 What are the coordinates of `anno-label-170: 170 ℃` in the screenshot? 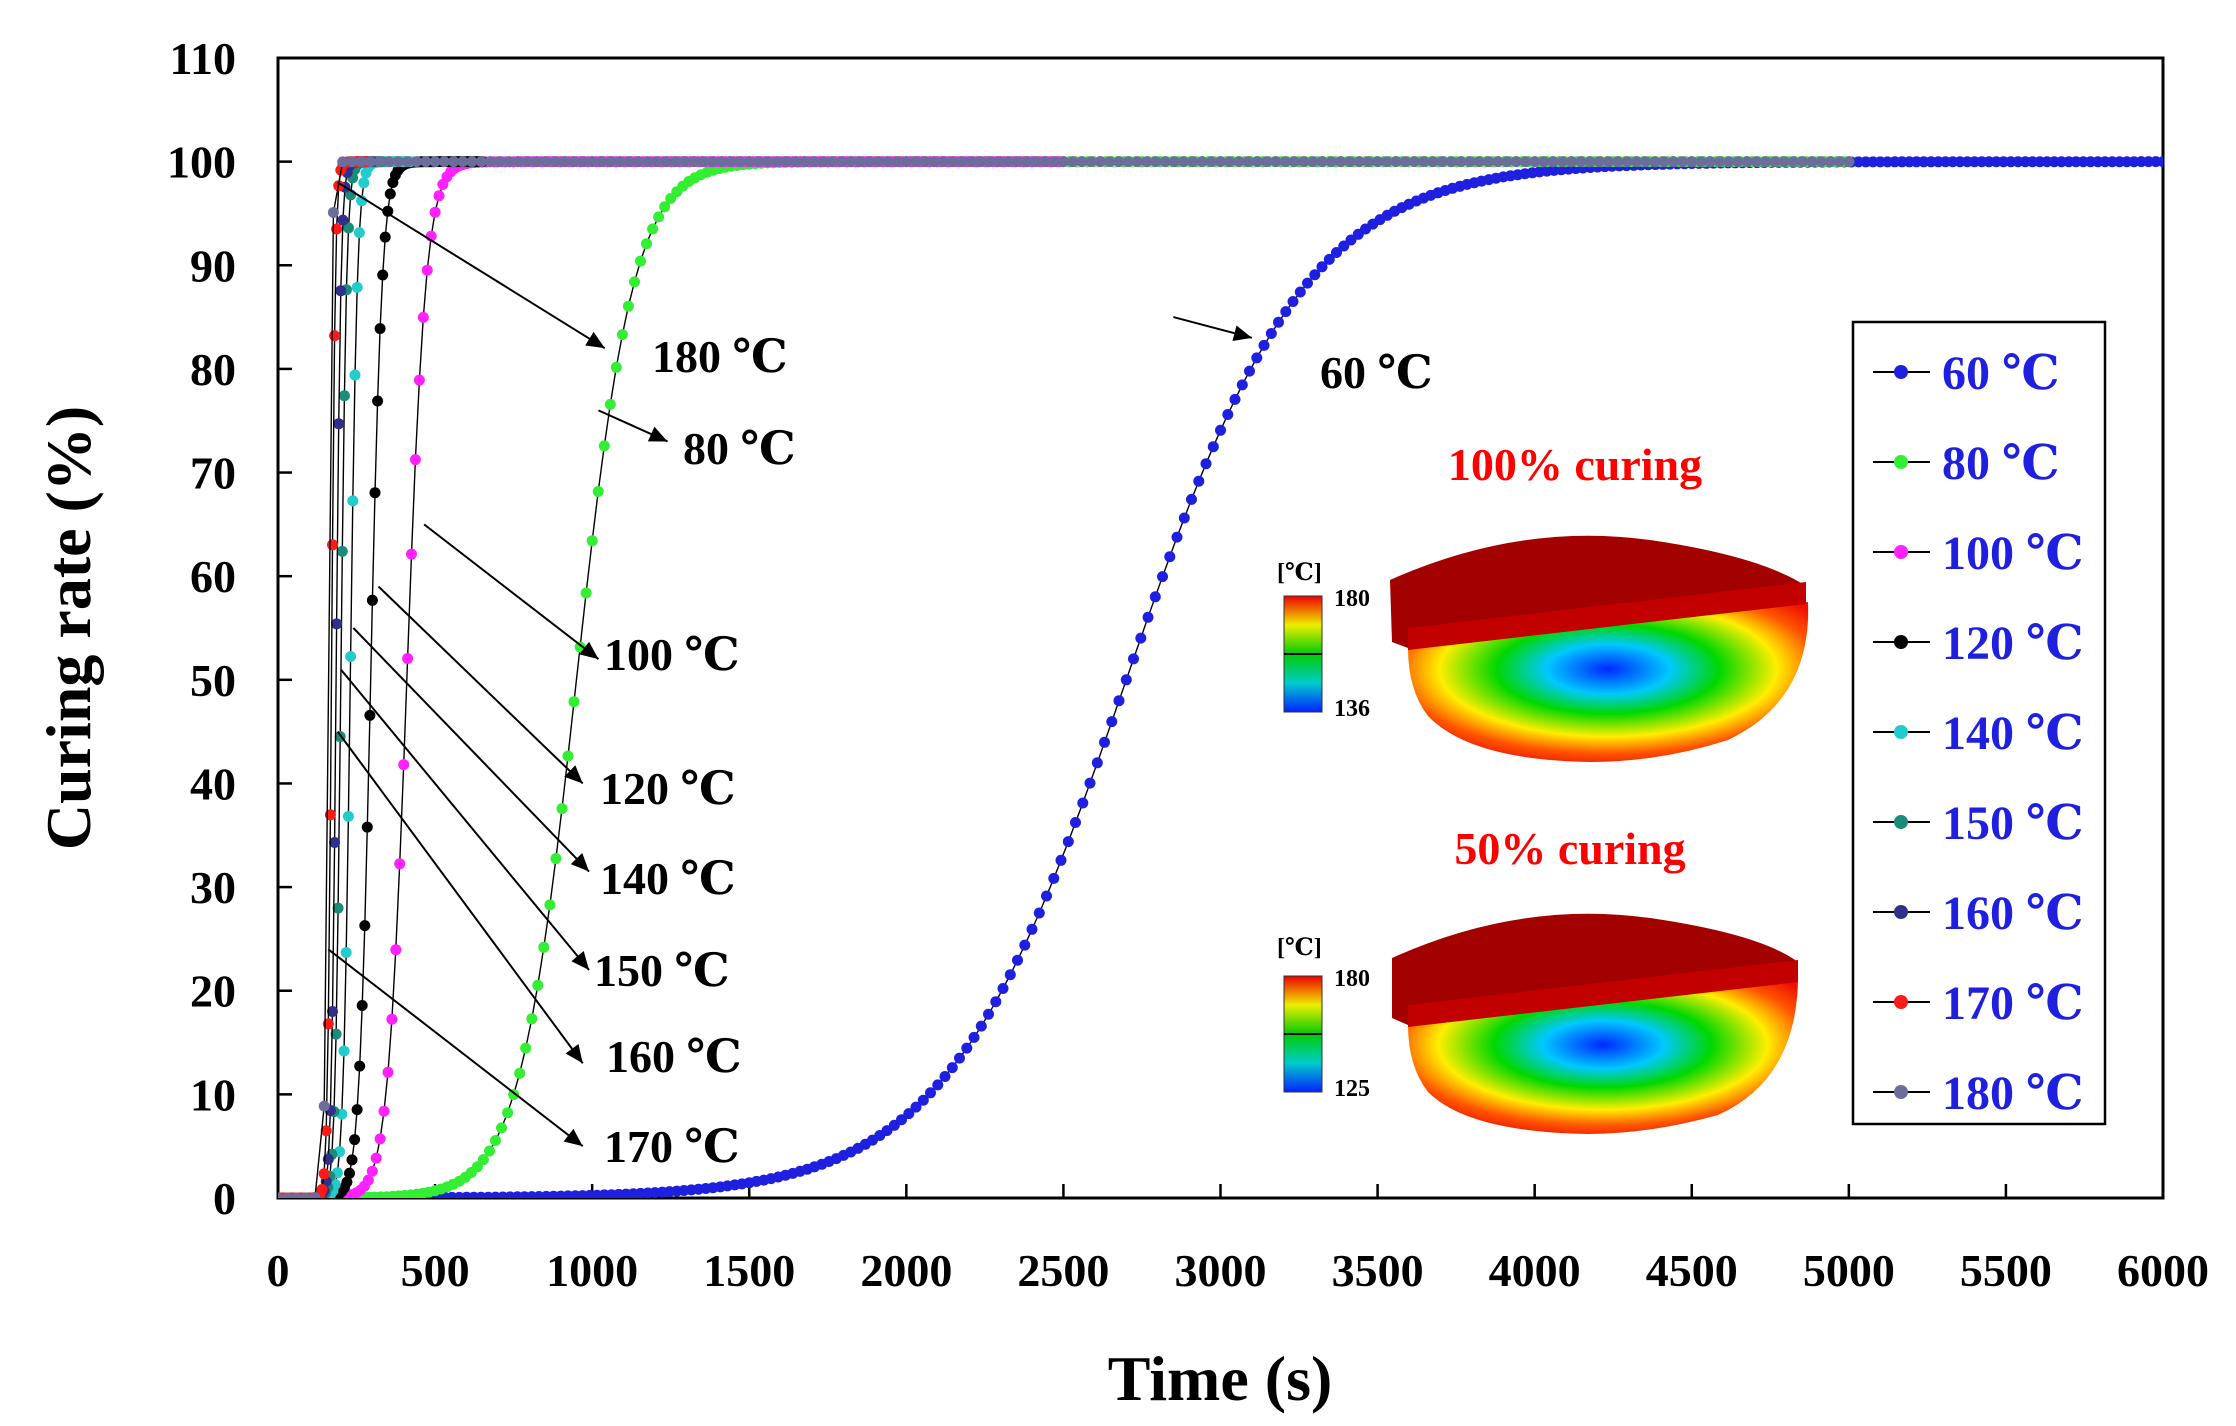 It's located at (672, 1146).